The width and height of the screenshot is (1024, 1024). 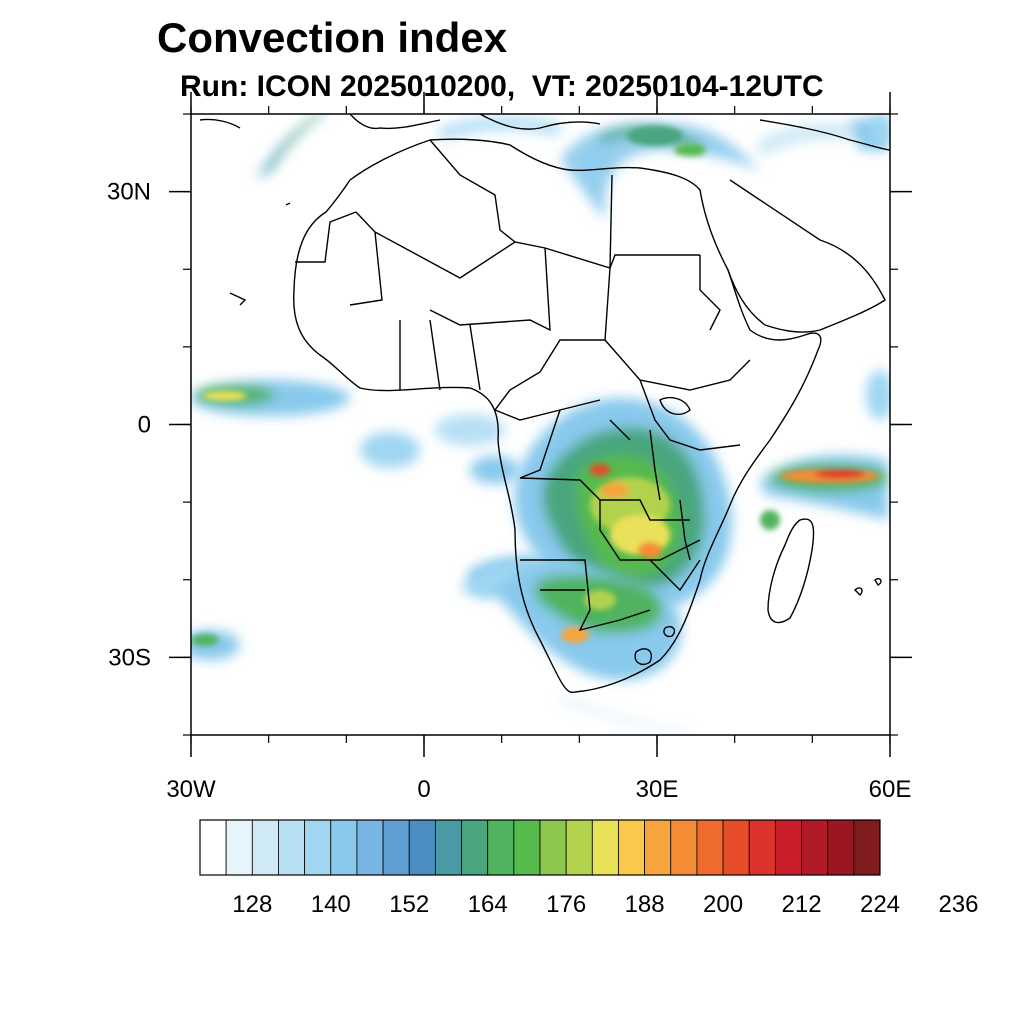 What do you see at coordinates (502, 86) in the screenshot?
I see `map-subtitle: Run: ICON 2025010200, VT: 20250104-12UTC` at bounding box center [502, 86].